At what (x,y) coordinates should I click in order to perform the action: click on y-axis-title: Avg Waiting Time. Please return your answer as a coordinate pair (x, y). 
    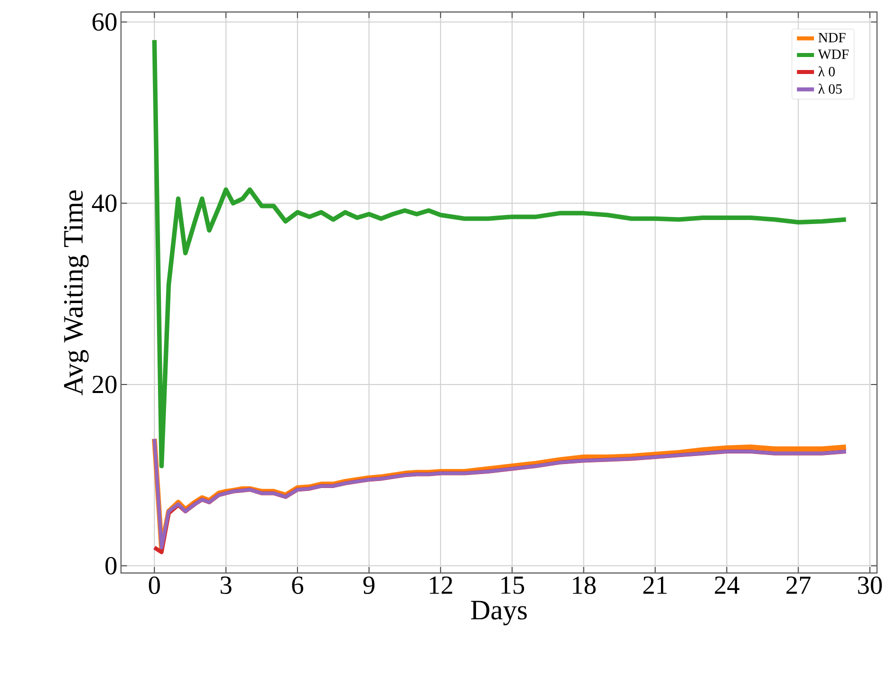
    Looking at the image, I should click on (76, 293).